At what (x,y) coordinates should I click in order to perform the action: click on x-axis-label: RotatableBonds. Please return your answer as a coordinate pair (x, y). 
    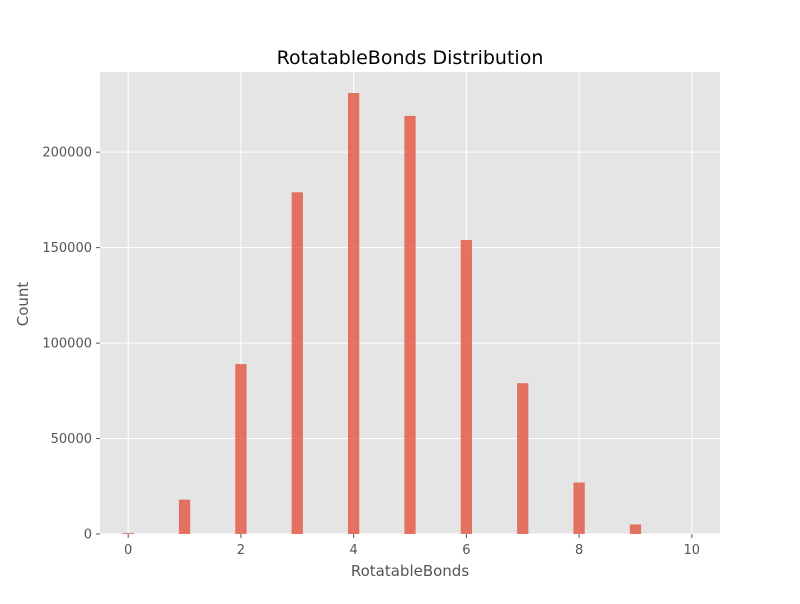
    Looking at the image, I should click on (410, 571).